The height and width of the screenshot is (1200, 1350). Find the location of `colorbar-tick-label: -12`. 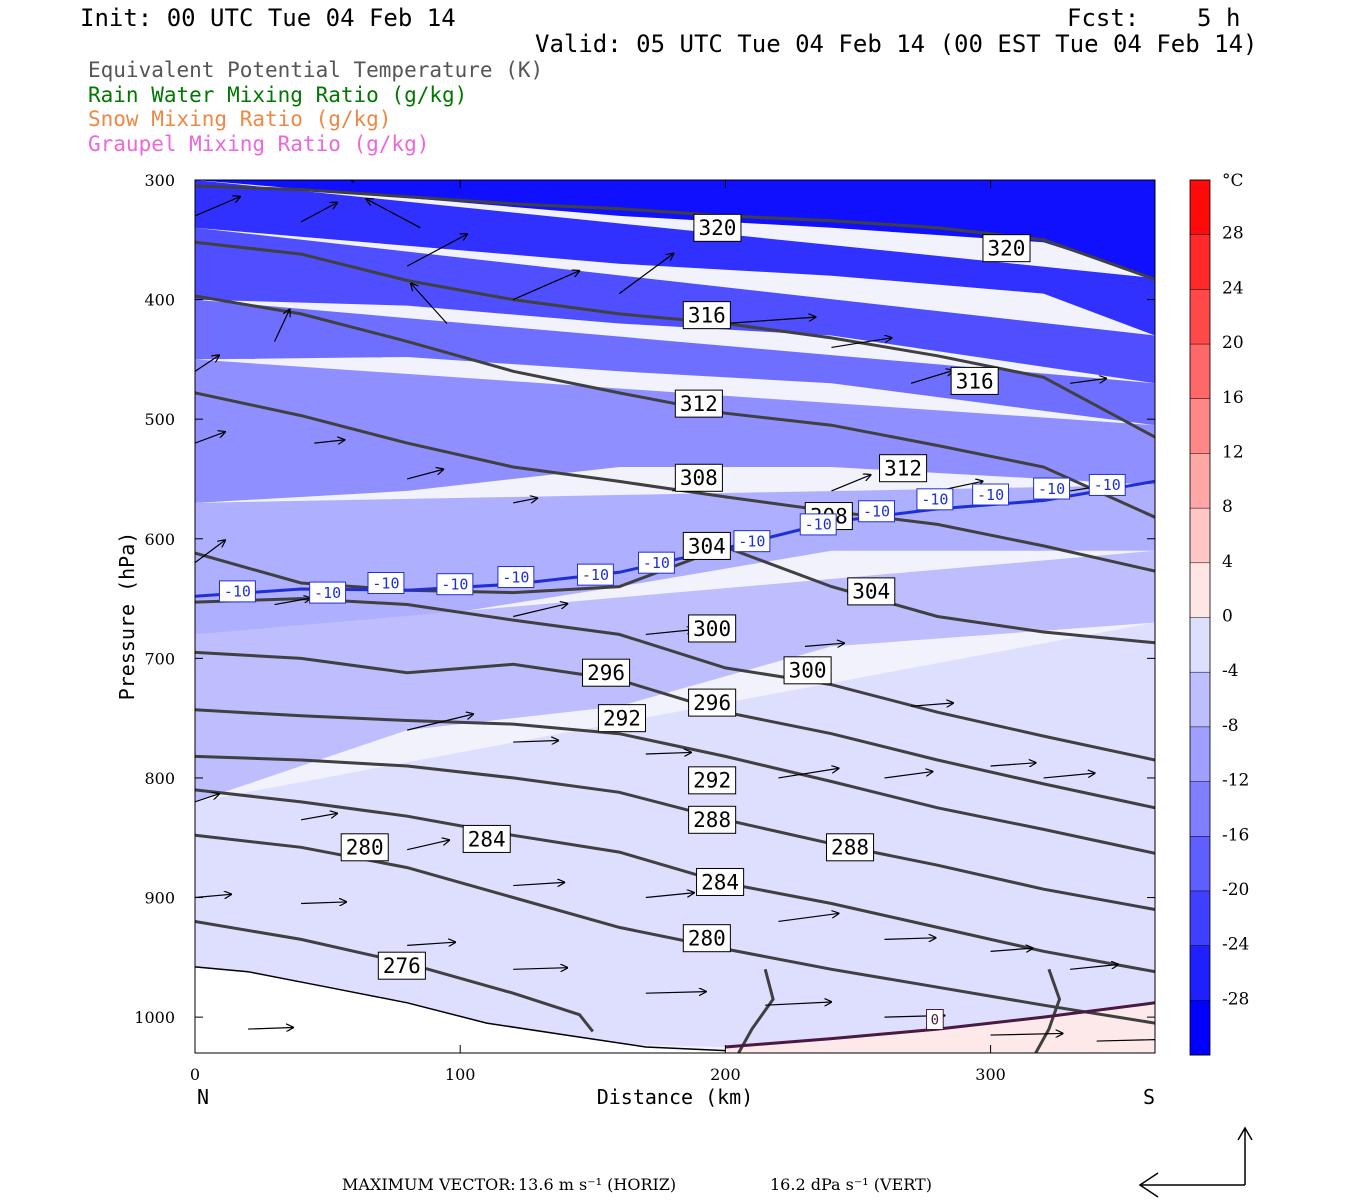

colorbar-tick-label: -12 is located at coordinates (1235, 781).